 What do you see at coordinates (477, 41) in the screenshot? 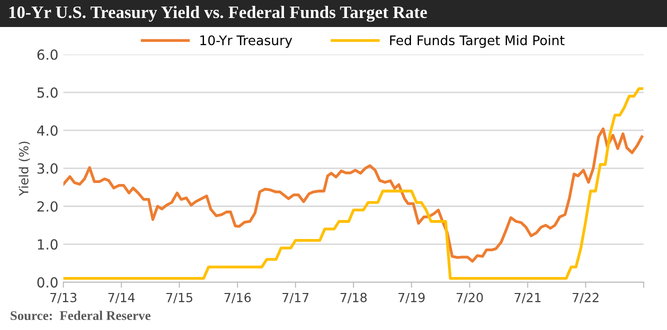
I see `legend-label: Fed Funds Target Mid Point` at bounding box center [477, 41].